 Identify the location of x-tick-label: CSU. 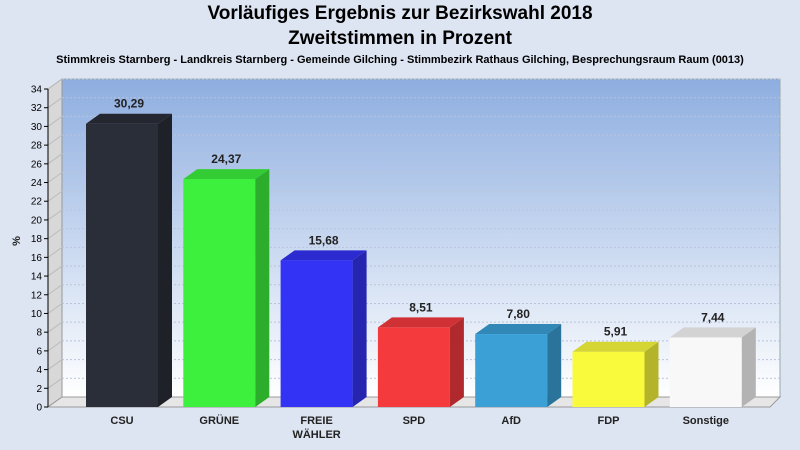
(121, 421).